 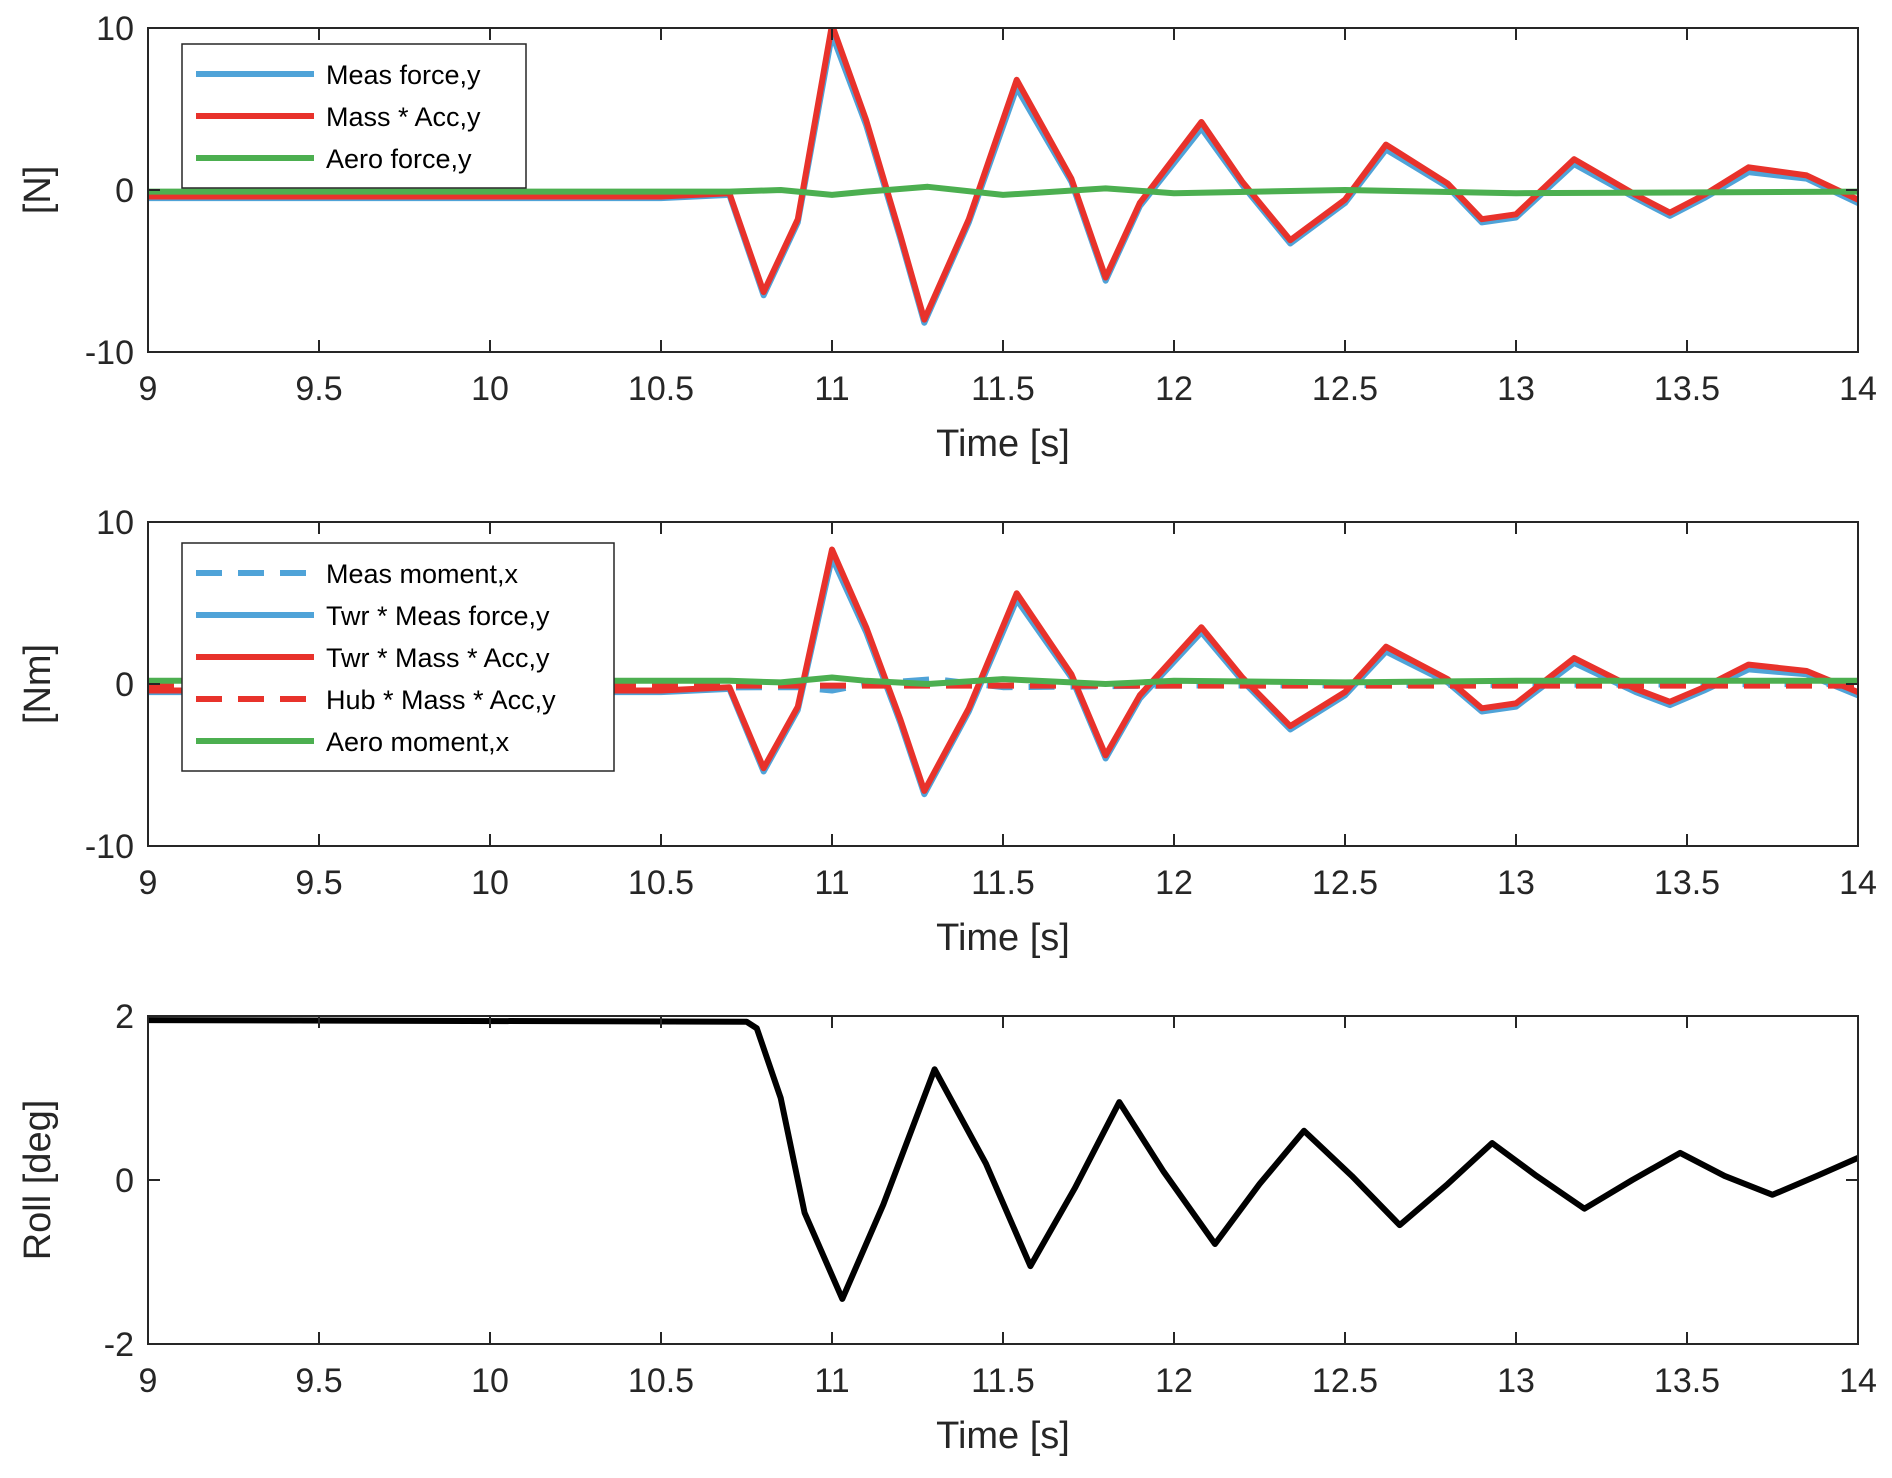 What do you see at coordinates (403, 75) in the screenshot?
I see `legend-label-1: Meas force,y` at bounding box center [403, 75].